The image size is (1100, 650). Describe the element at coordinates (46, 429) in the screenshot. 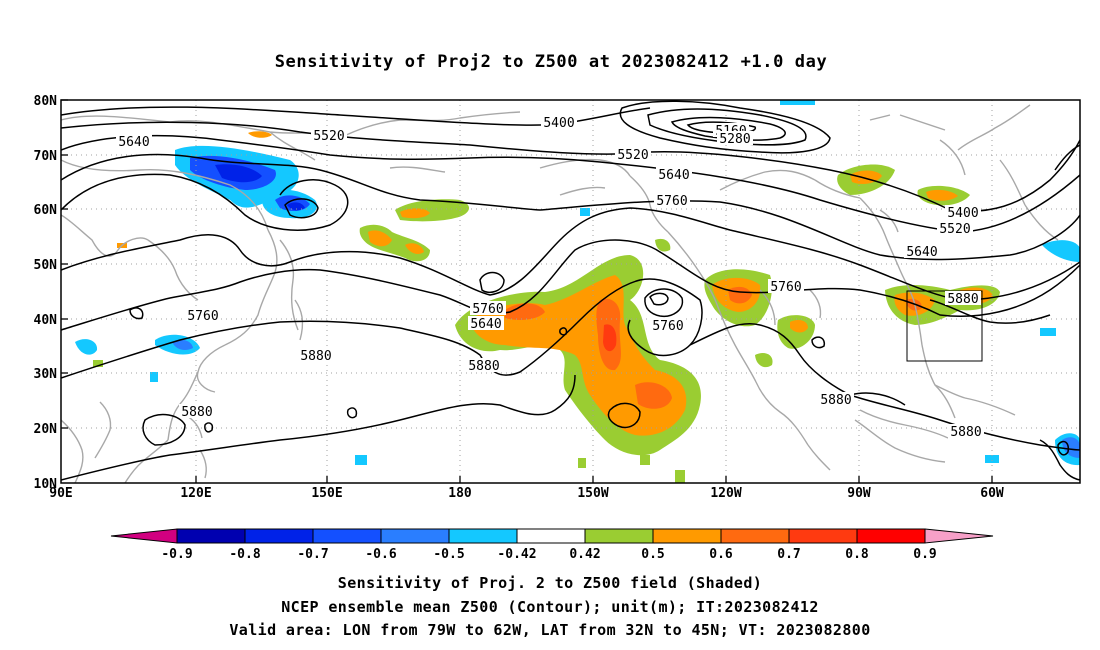

I see `lat-label: 20N` at that location.